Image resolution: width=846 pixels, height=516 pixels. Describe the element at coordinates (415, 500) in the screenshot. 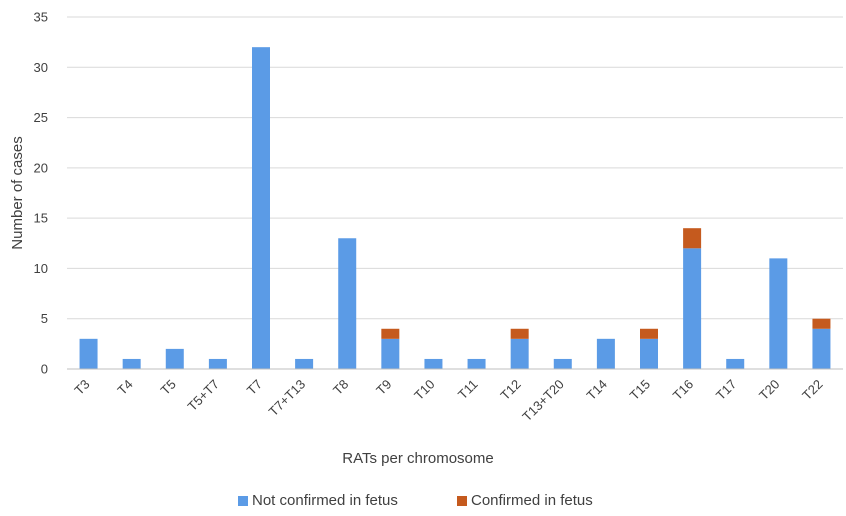

I see `legend: Not confirmed in fetus Confirmed in fetus` at that location.